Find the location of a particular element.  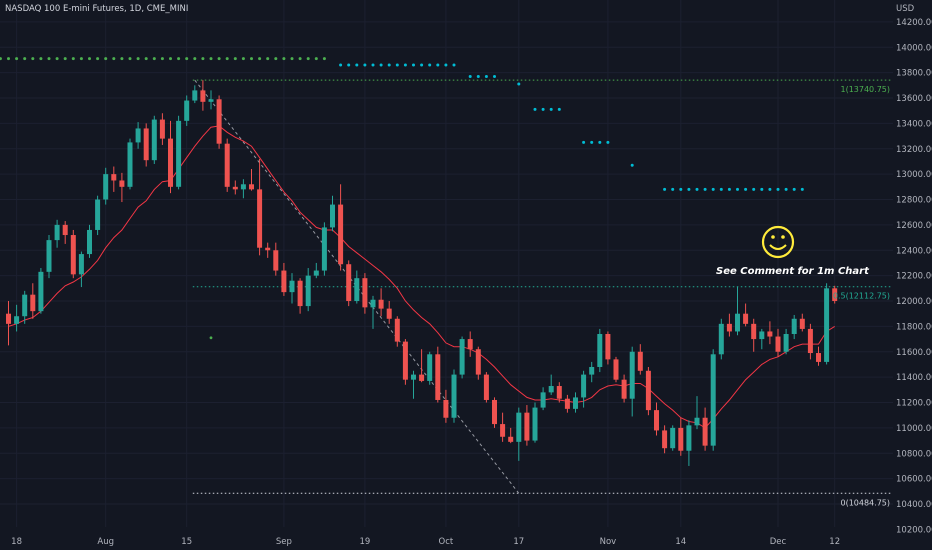

price-tick-label: 11200.00 is located at coordinates (914, 404).